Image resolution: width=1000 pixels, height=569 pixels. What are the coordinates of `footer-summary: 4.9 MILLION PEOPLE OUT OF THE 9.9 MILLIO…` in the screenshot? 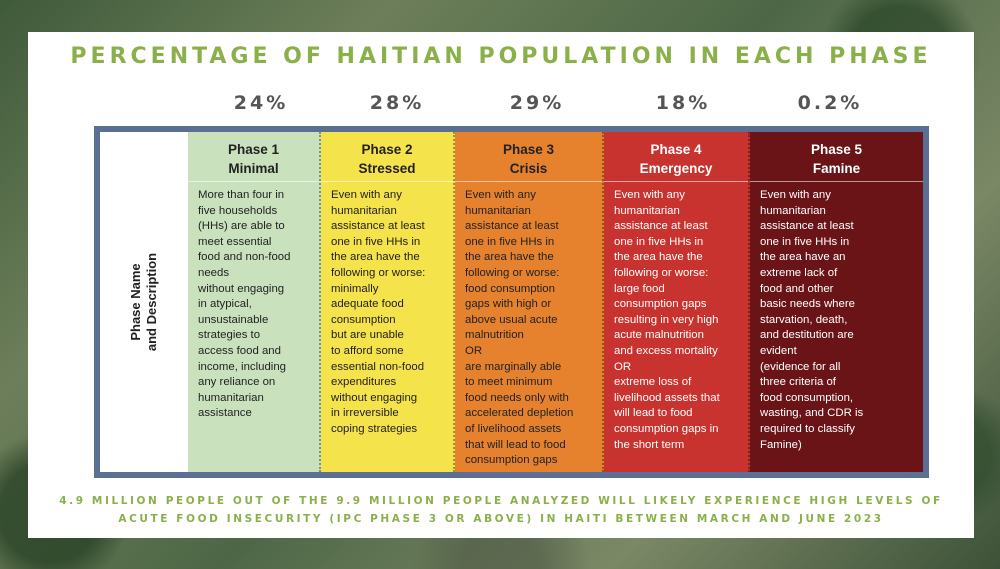 It's located at (501, 510).